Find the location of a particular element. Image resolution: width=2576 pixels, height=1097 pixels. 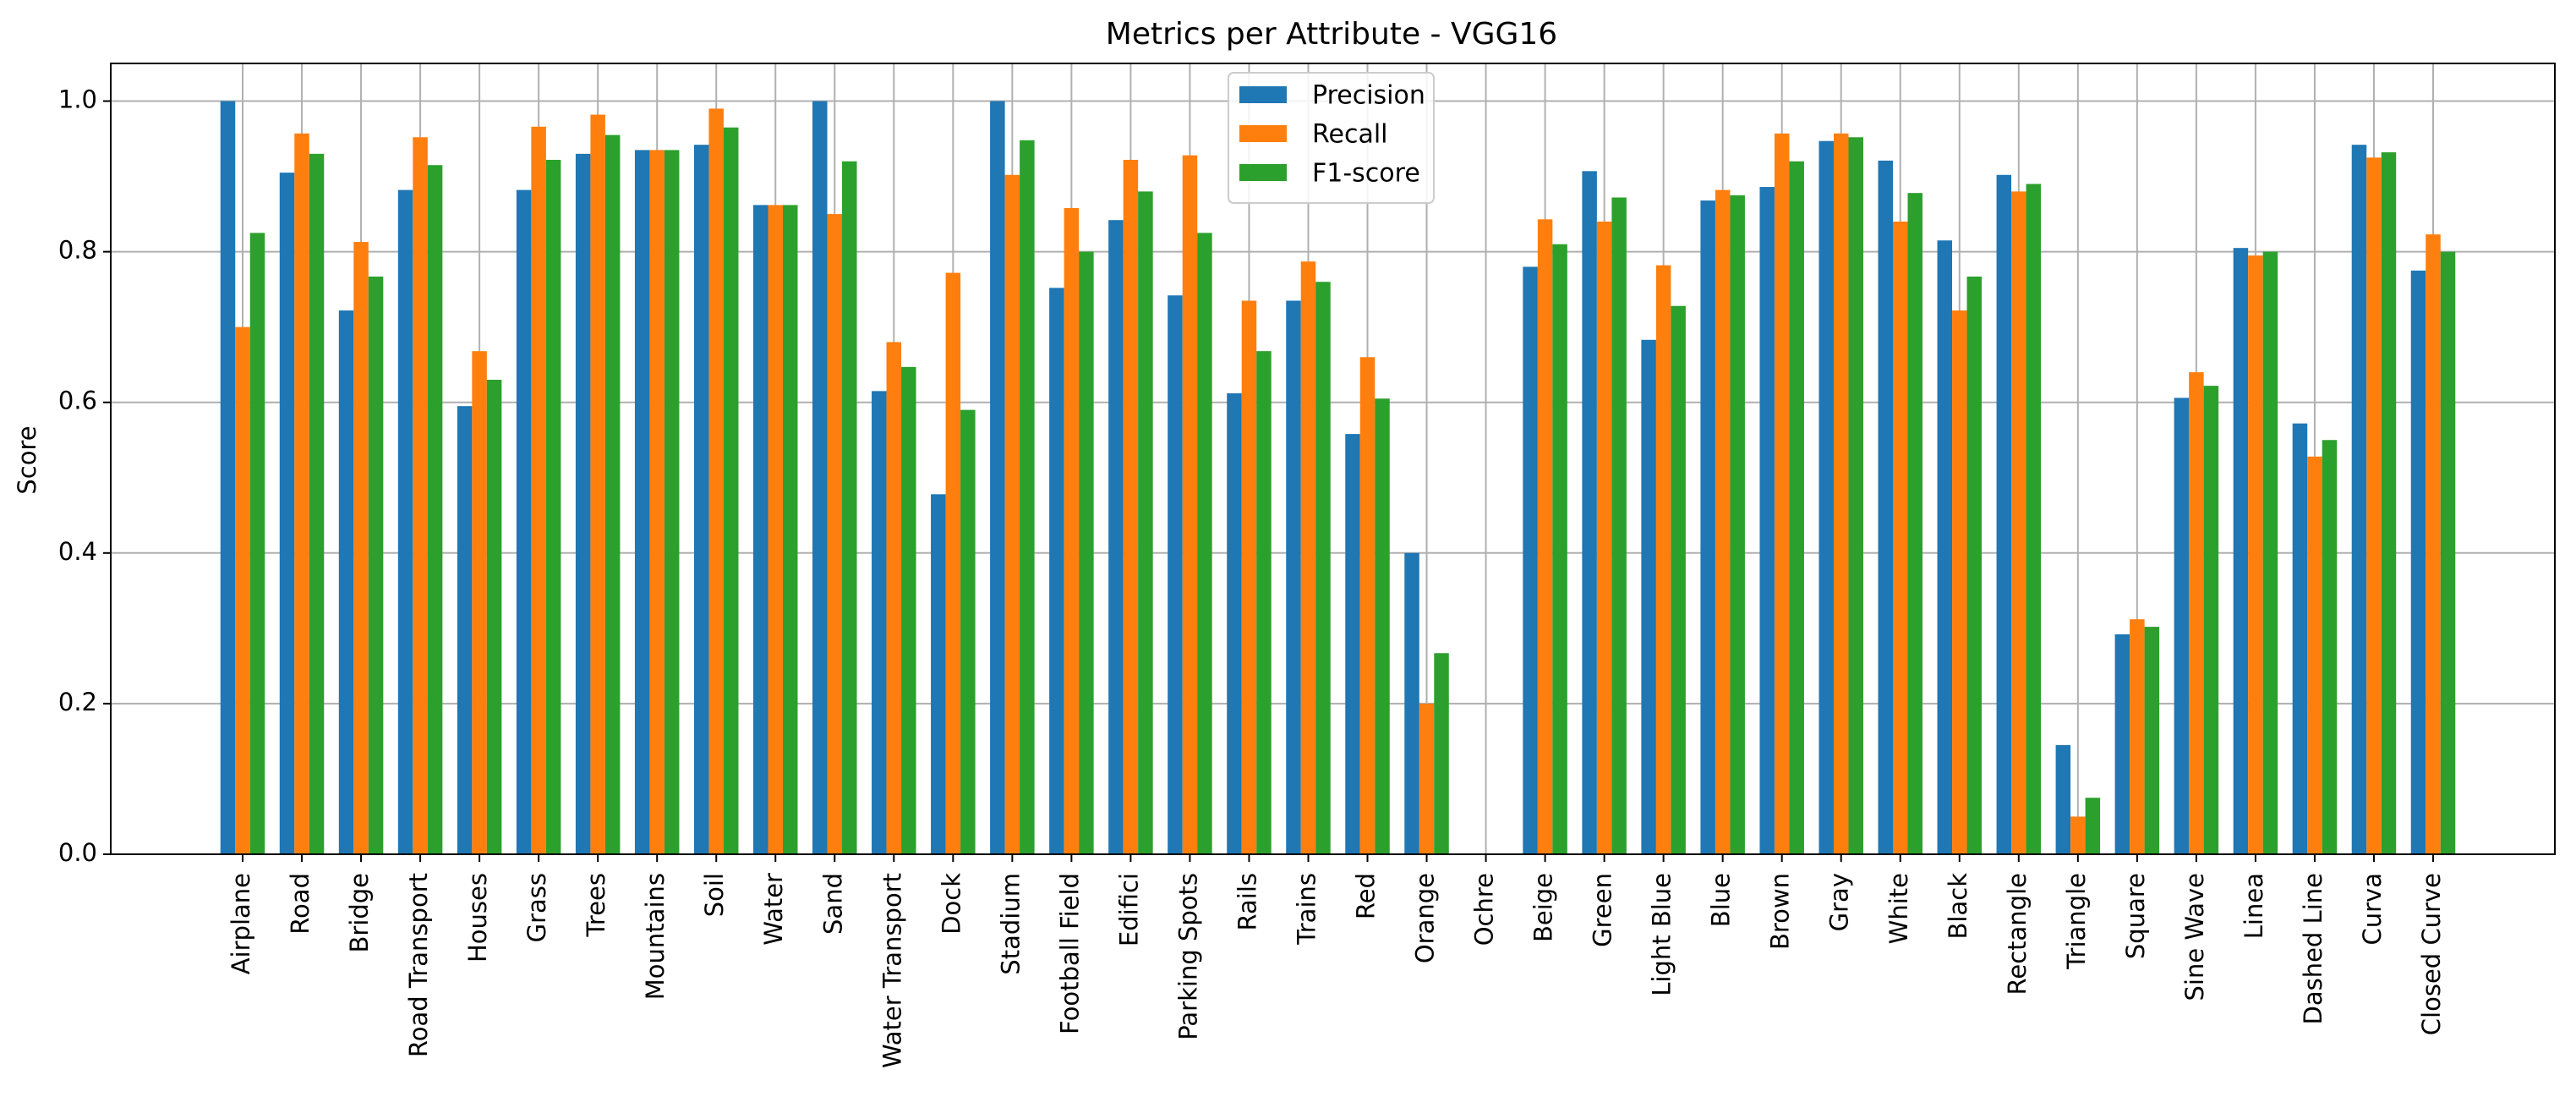

bar-recall-gray is located at coordinates (1841, 494).